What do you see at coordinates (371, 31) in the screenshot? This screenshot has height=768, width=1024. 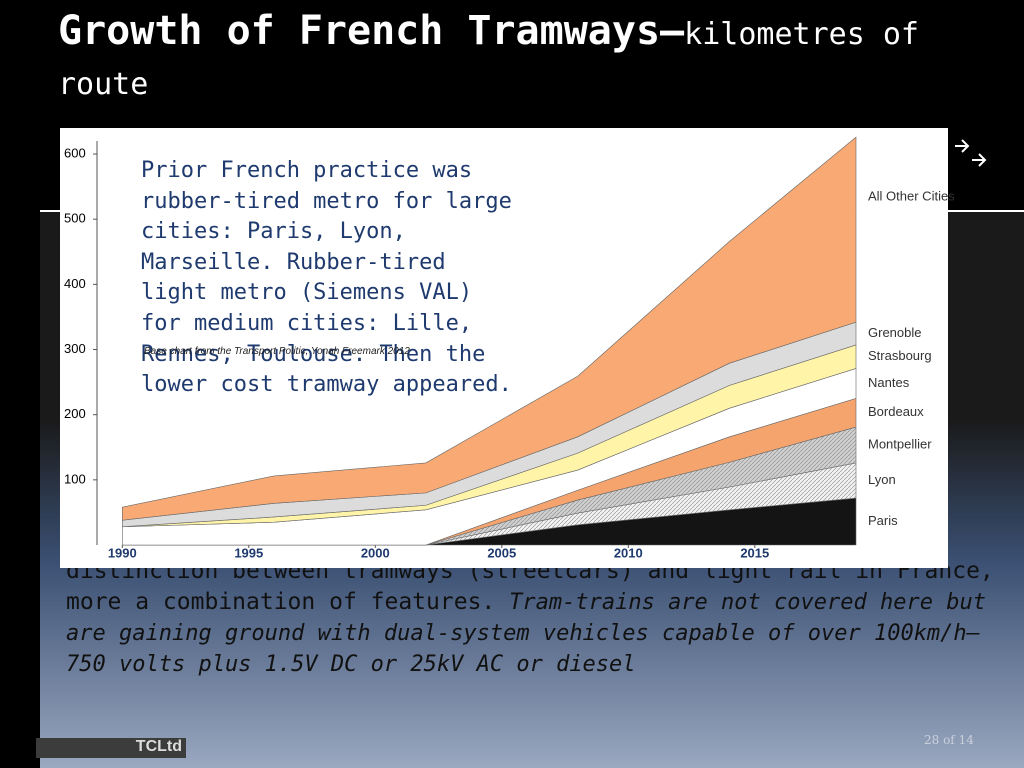 I see `title: Growth of French Tramways—` at bounding box center [371, 31].